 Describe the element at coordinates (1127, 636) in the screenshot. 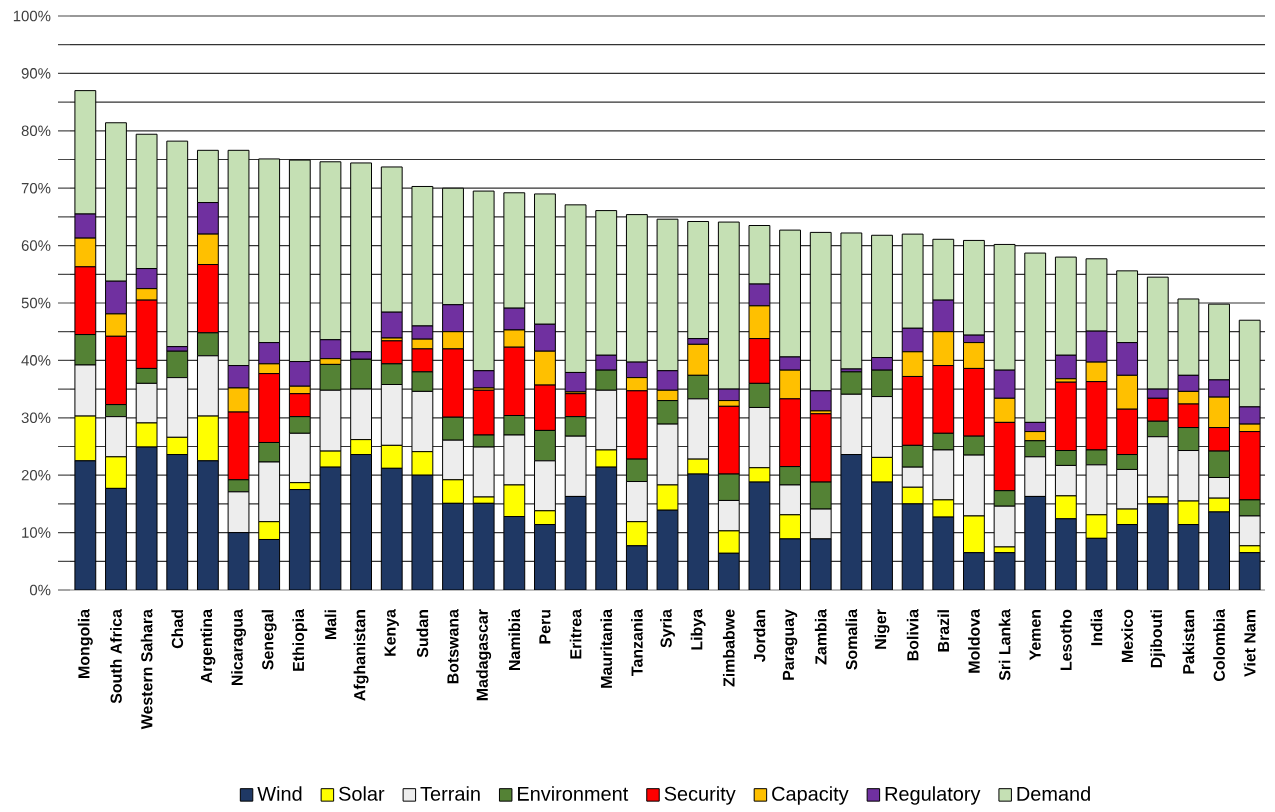

I see `x-tick-label: Mexico` at that location.